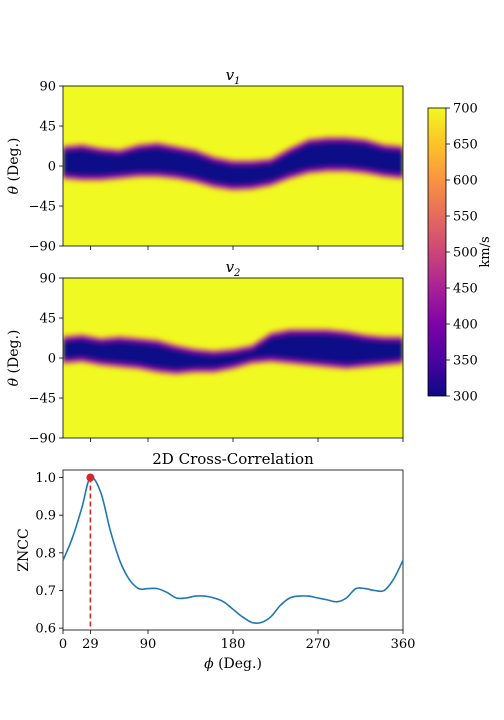 This screenshot has height=720, width=504. Describe the element at coordinates (46, 359) in the screenshot. I see `v2-yaxis: 90 45 0 −45 −90` at that location.